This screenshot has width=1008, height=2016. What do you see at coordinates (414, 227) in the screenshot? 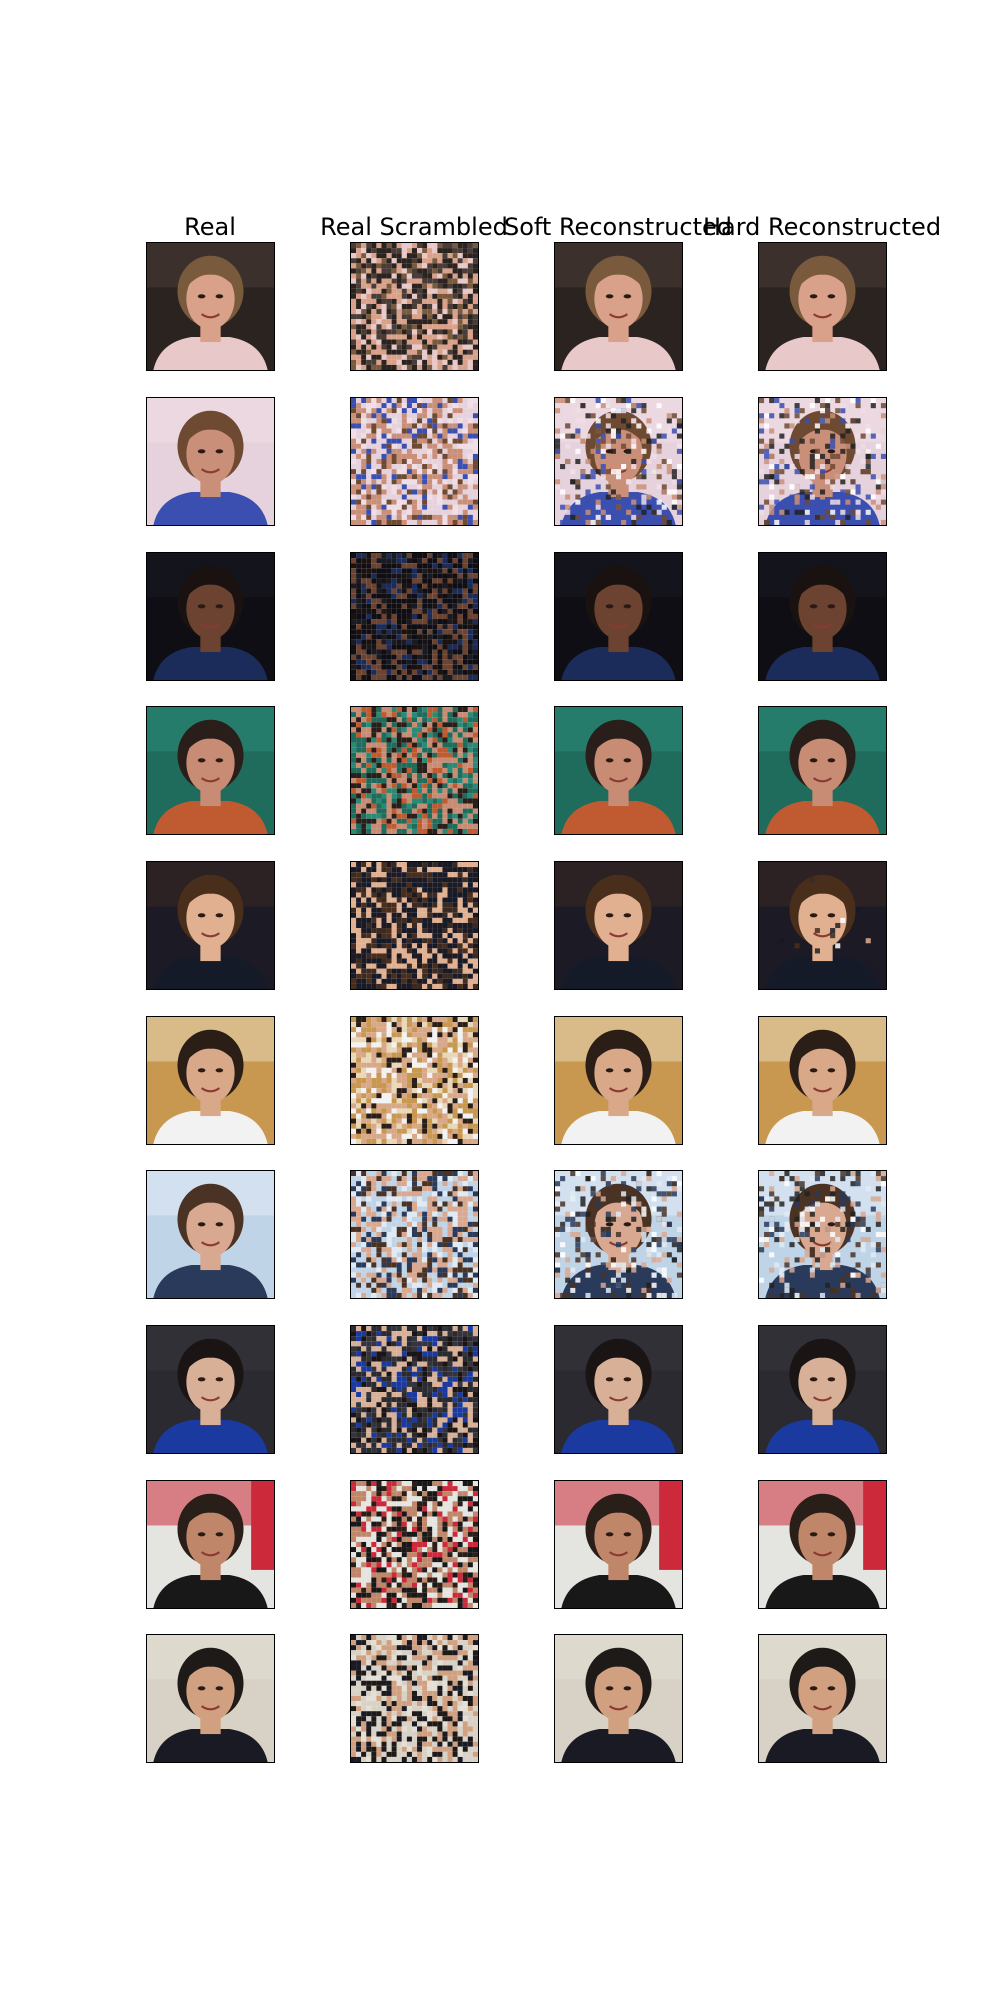
I see `col-title-real-scrambled: Real Scrambled` at bounding box center [414, 227].